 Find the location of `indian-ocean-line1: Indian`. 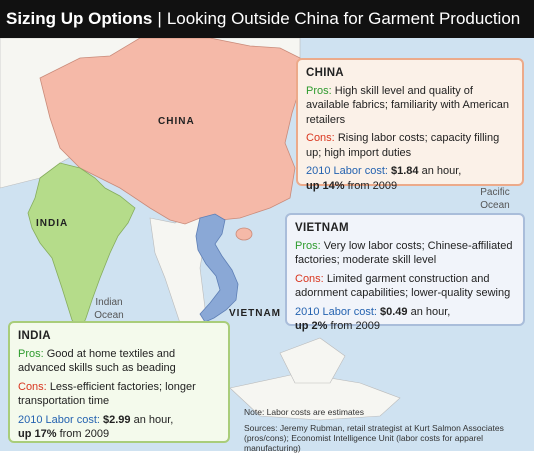

indian-ocean-line1: Indian is located at coordinates (109, 302).